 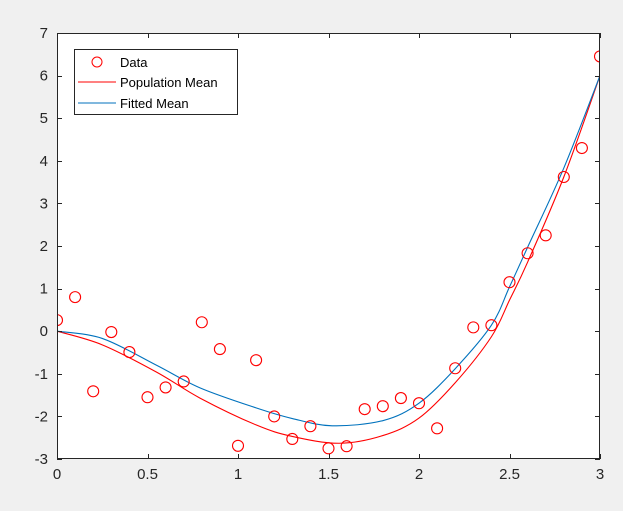 I want to click on legend-data-marker-icon, so click(x=97, y=62).